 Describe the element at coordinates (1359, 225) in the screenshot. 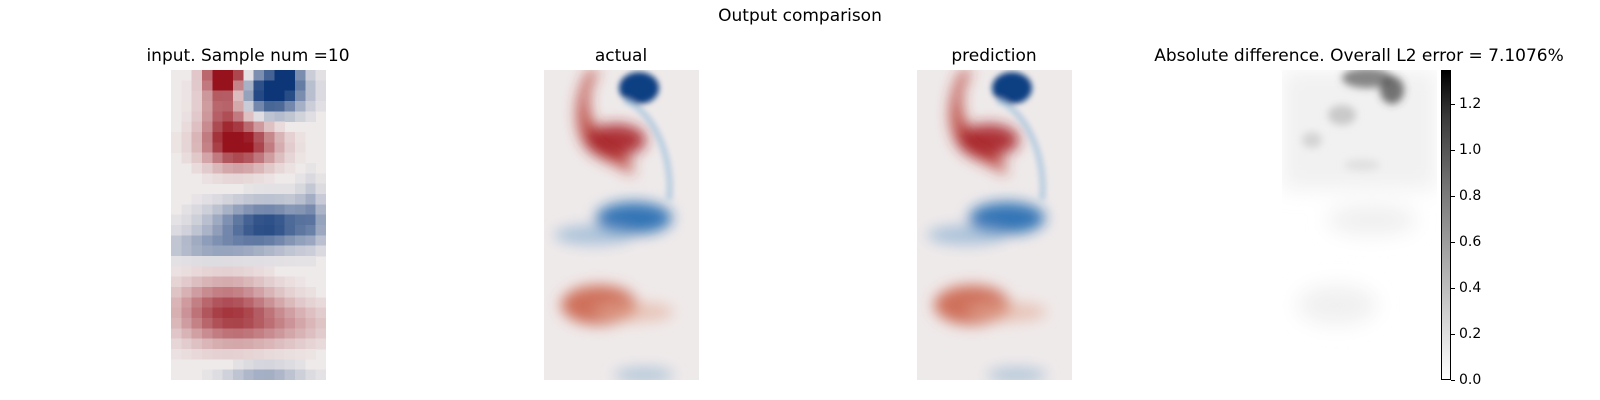

I see `difference-heatmap` at that location.